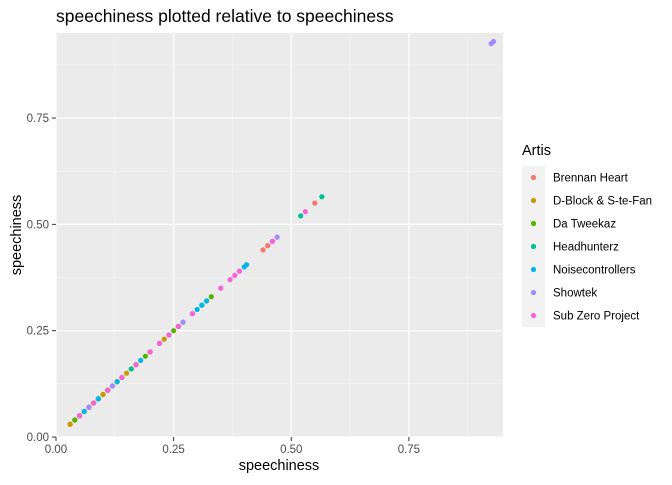 This screenshot has height=485, width=672. Describe the element at coordinates (41, 278) in the screenshot. I see `y-axis: 0.00 0.25 0.50 0.75` at that location.